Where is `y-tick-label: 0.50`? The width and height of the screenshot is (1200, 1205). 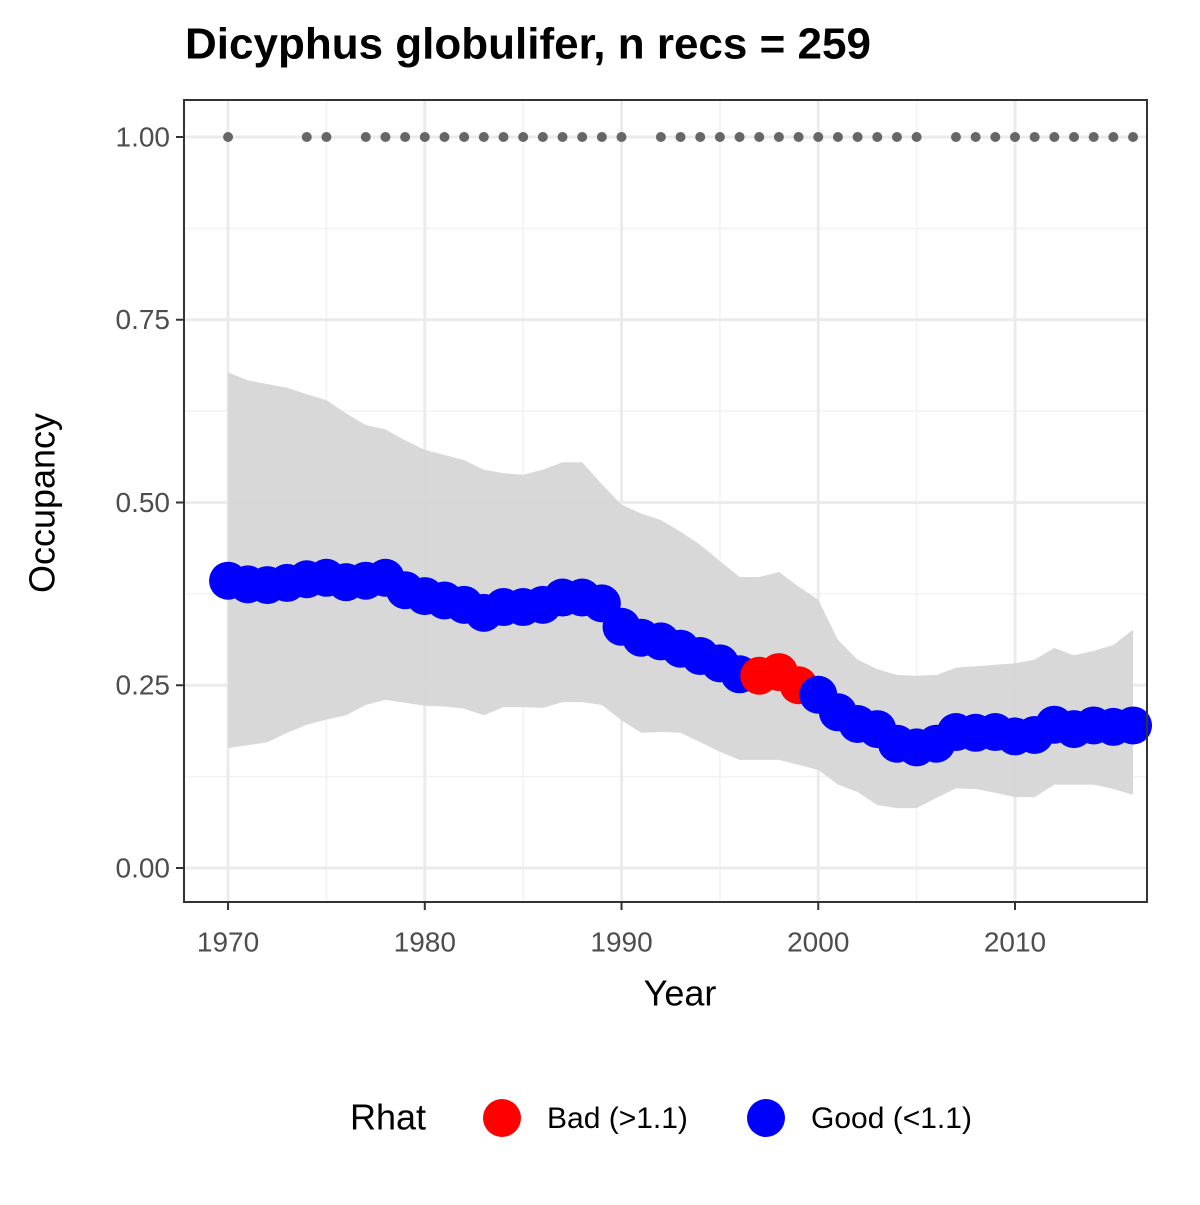
y-tick-label: 0.50 is located at coordinates (143, 502).